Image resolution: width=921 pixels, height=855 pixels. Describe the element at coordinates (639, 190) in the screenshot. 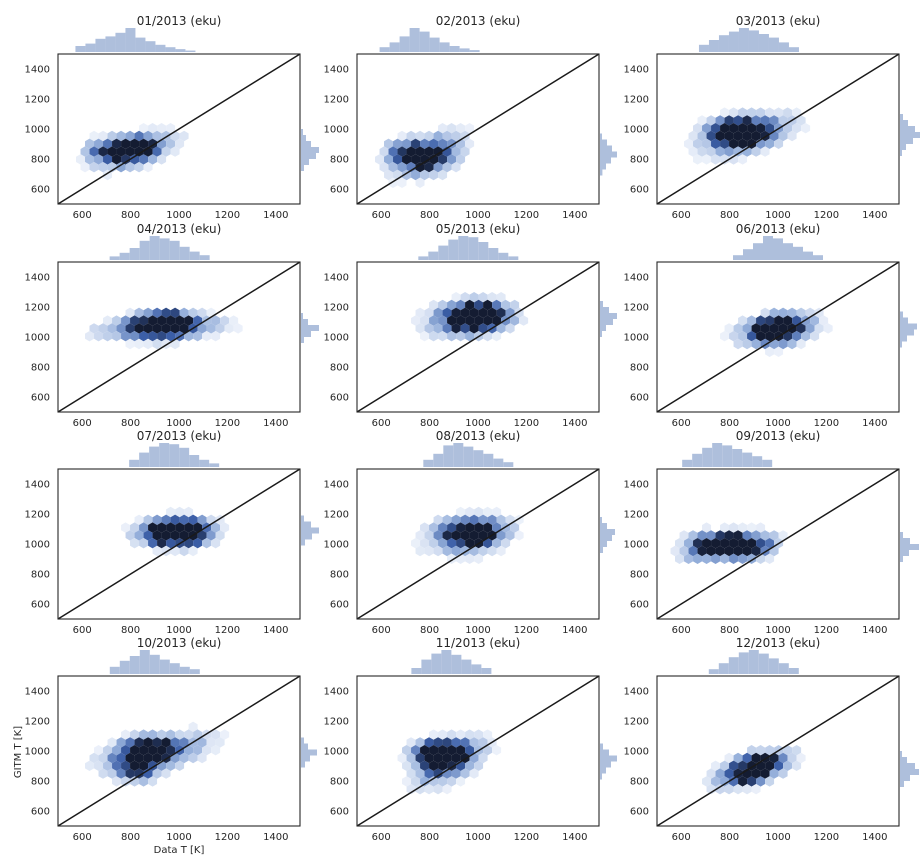

I see `y-tick-label: 600` at that location.